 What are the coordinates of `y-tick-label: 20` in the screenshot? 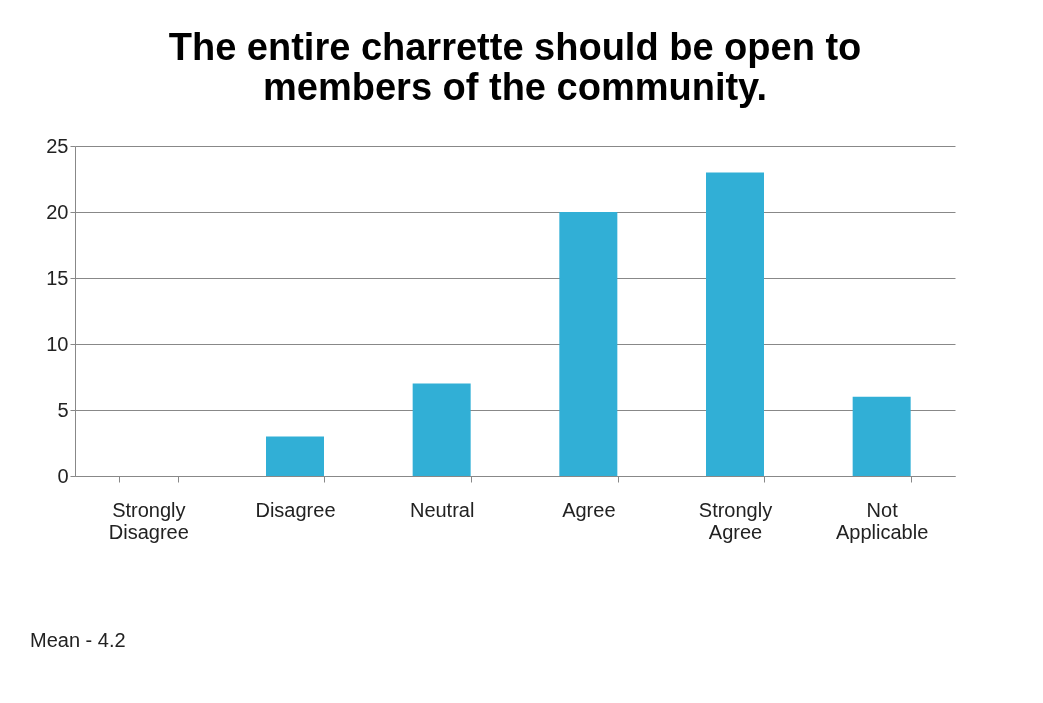 It's located at (57, 211).